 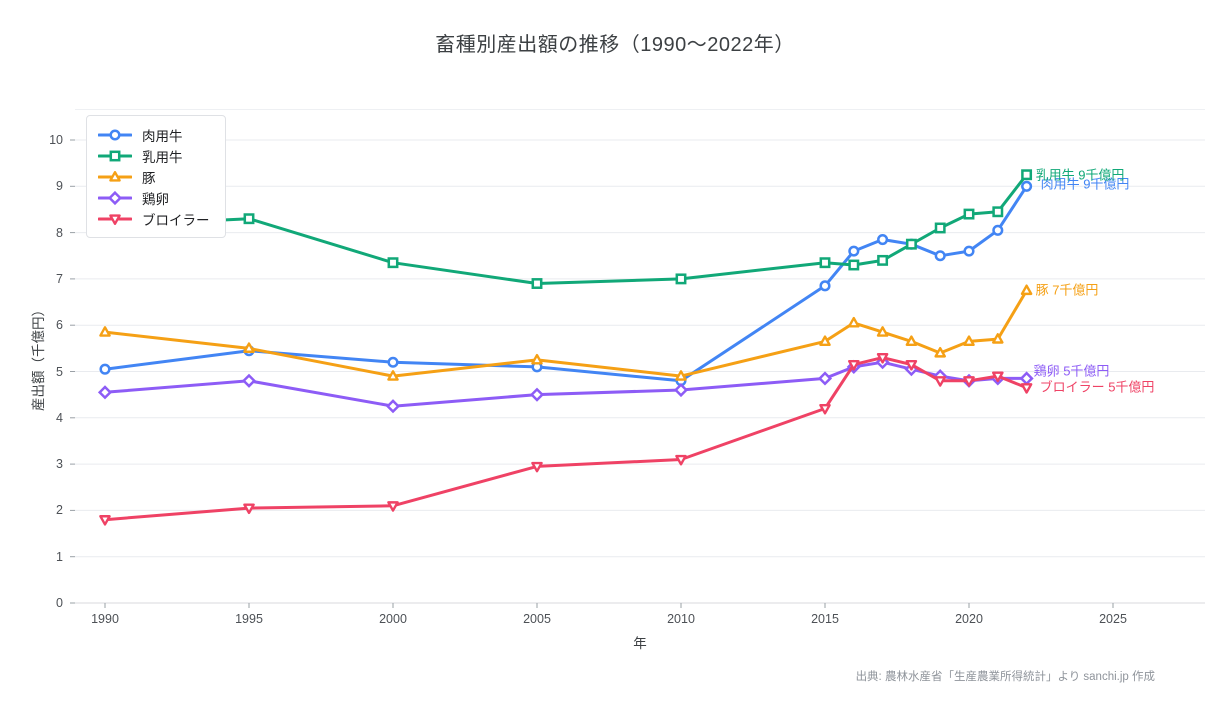 What do you see at coordinates (825, 619) in the screenshot?
I see `x-tick-label: 2015` at bounding box center [825, 619].